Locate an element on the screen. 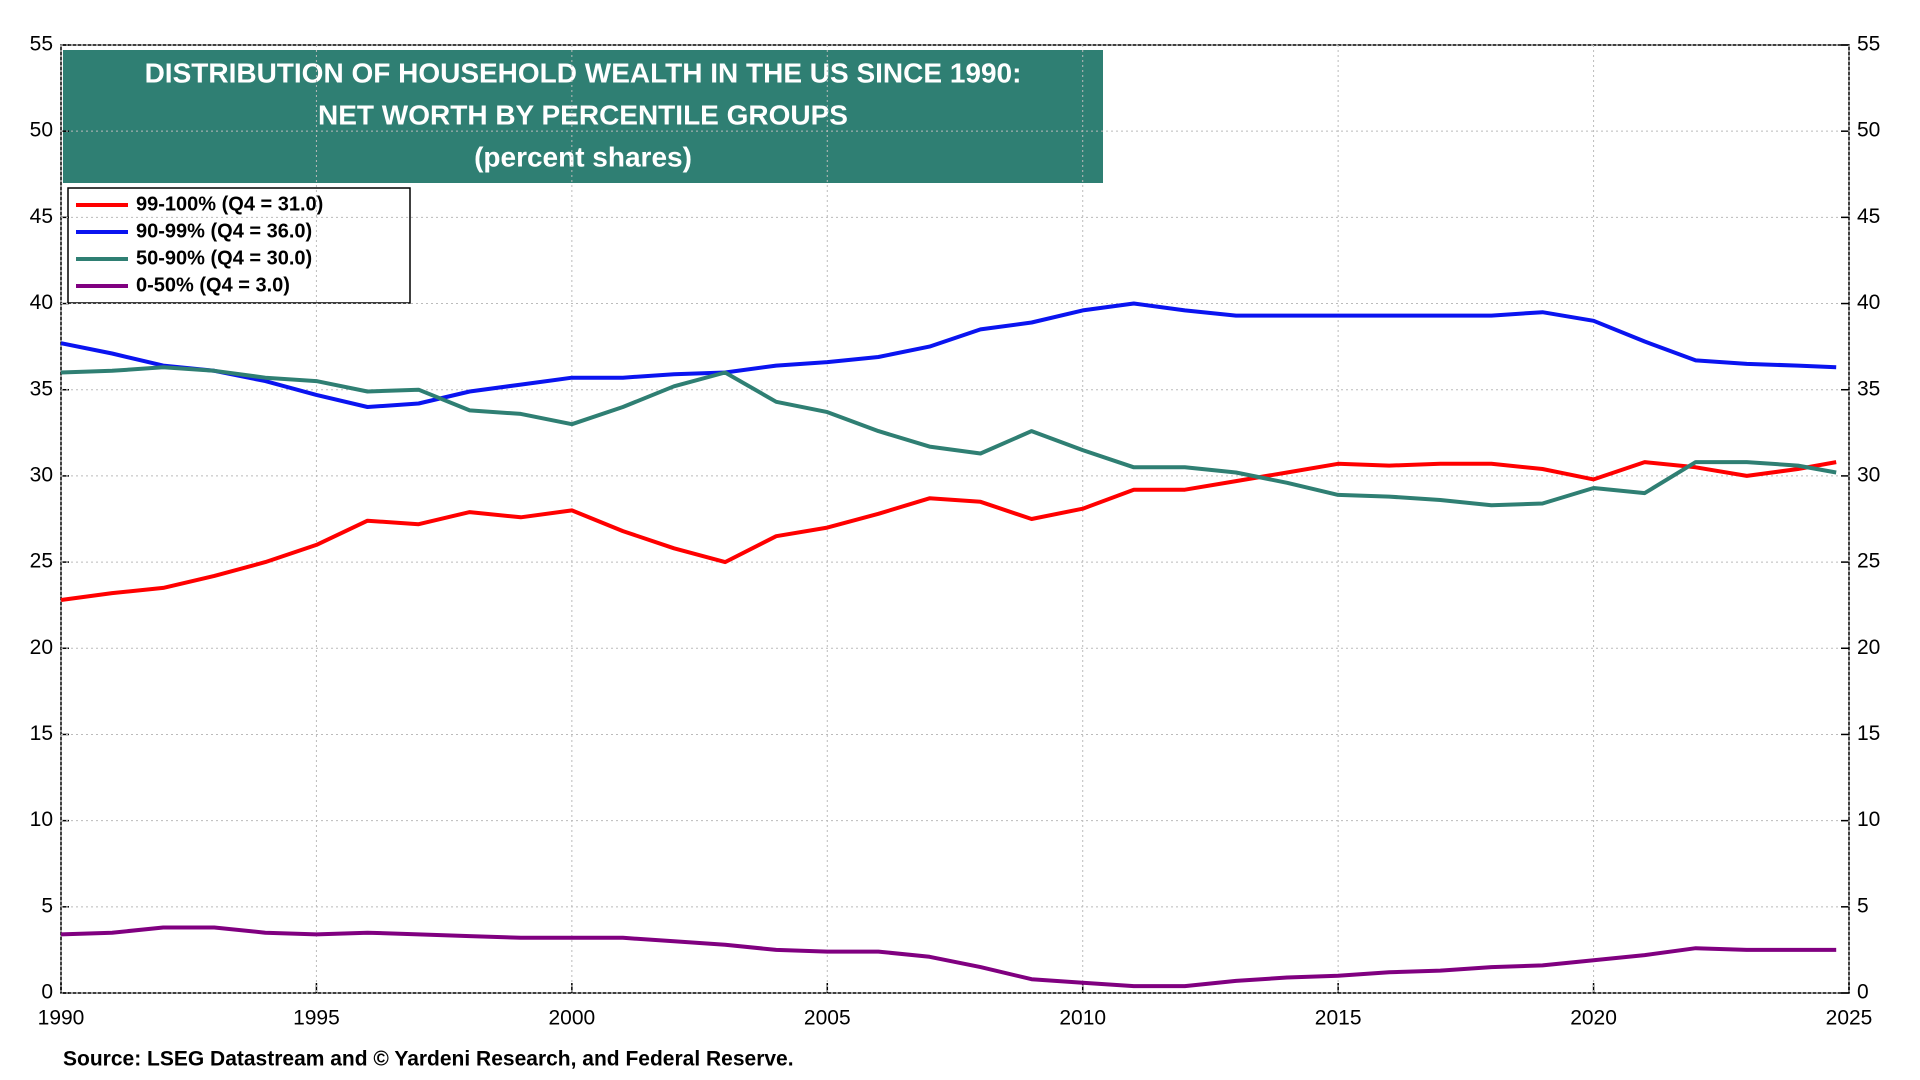  y-tick-label: 20 is located at coordinates (41, 647).